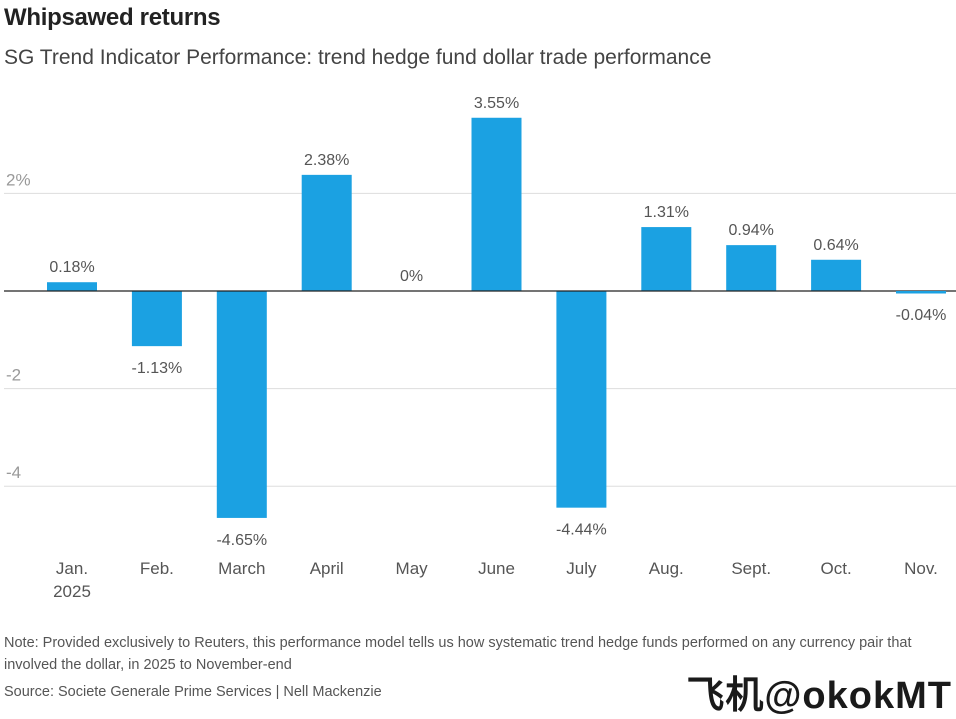 The image size is (956, 719). What do you see at coordinates (241, 540) in the screenshot?
I see `data-label: -4.65%` at bounding box center [241, 540].